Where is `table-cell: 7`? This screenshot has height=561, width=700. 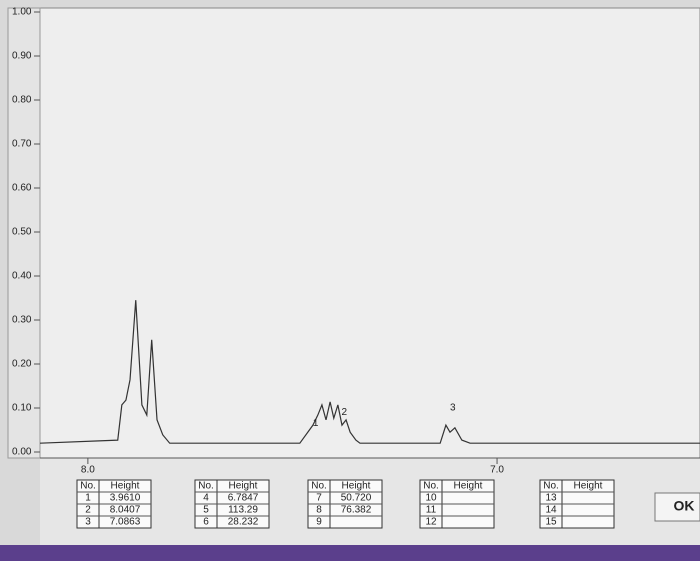
table-cell: 7 is located at coordinates (319, 498).